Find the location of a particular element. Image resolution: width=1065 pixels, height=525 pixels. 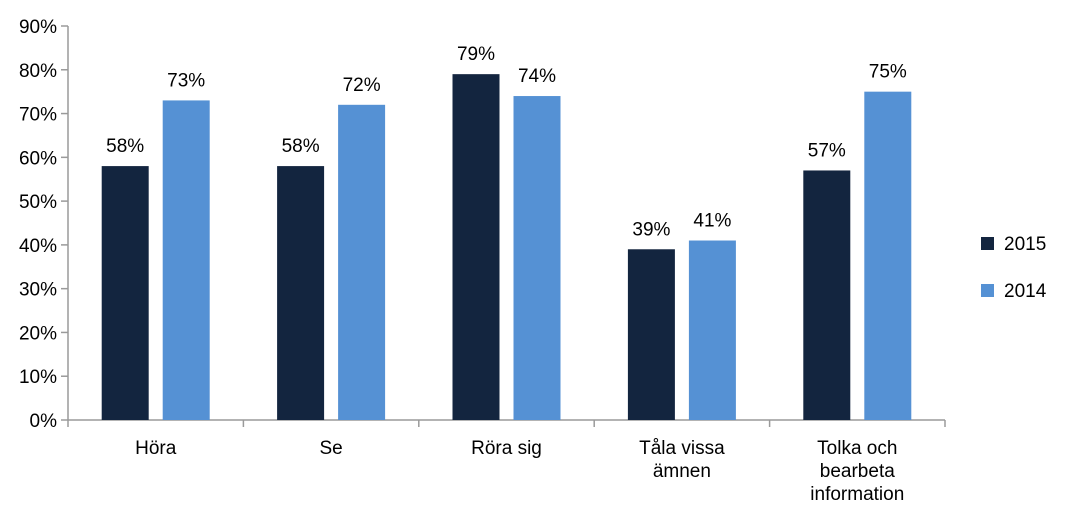

x-category-label: Se is located at coordinates (330, 448).